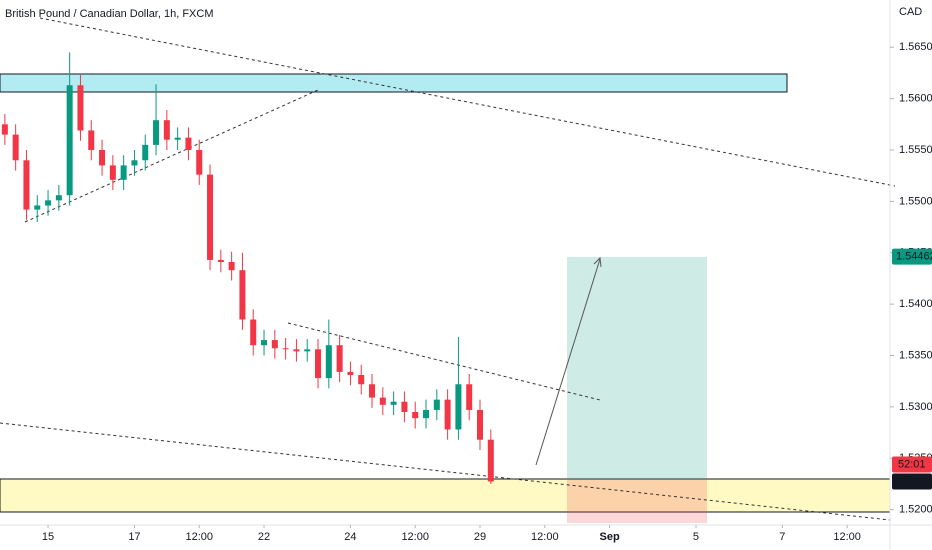 This screenshot has width=932, height=550. Describe the element at coordinates (915, 355) in the screenshot. I see `y-tick-label: 1.53500` at that location.